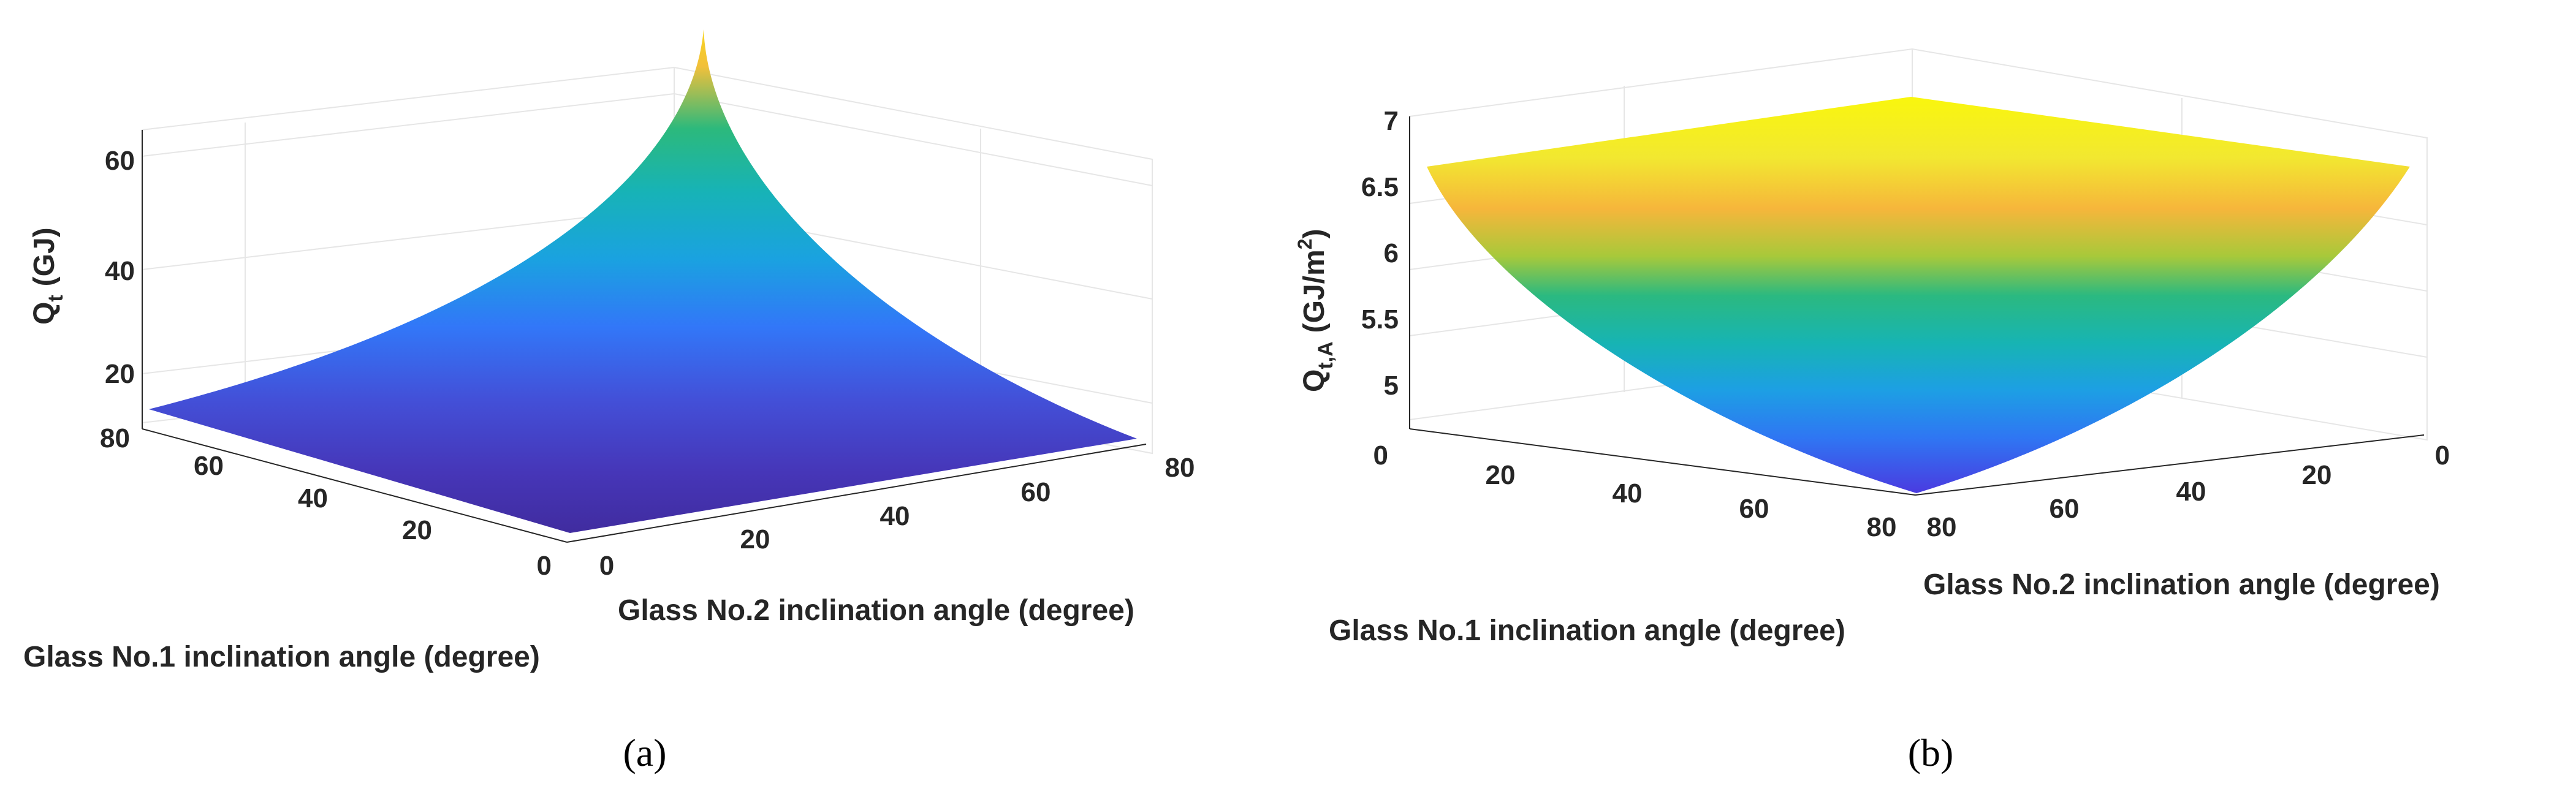 The image size is (2576, 794). I want to click on panel-a-z-tick: 40, so click(120, 271).